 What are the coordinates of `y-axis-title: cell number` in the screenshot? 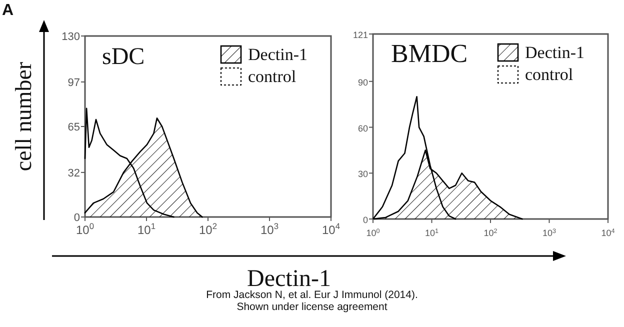 It's located at (23, 117).